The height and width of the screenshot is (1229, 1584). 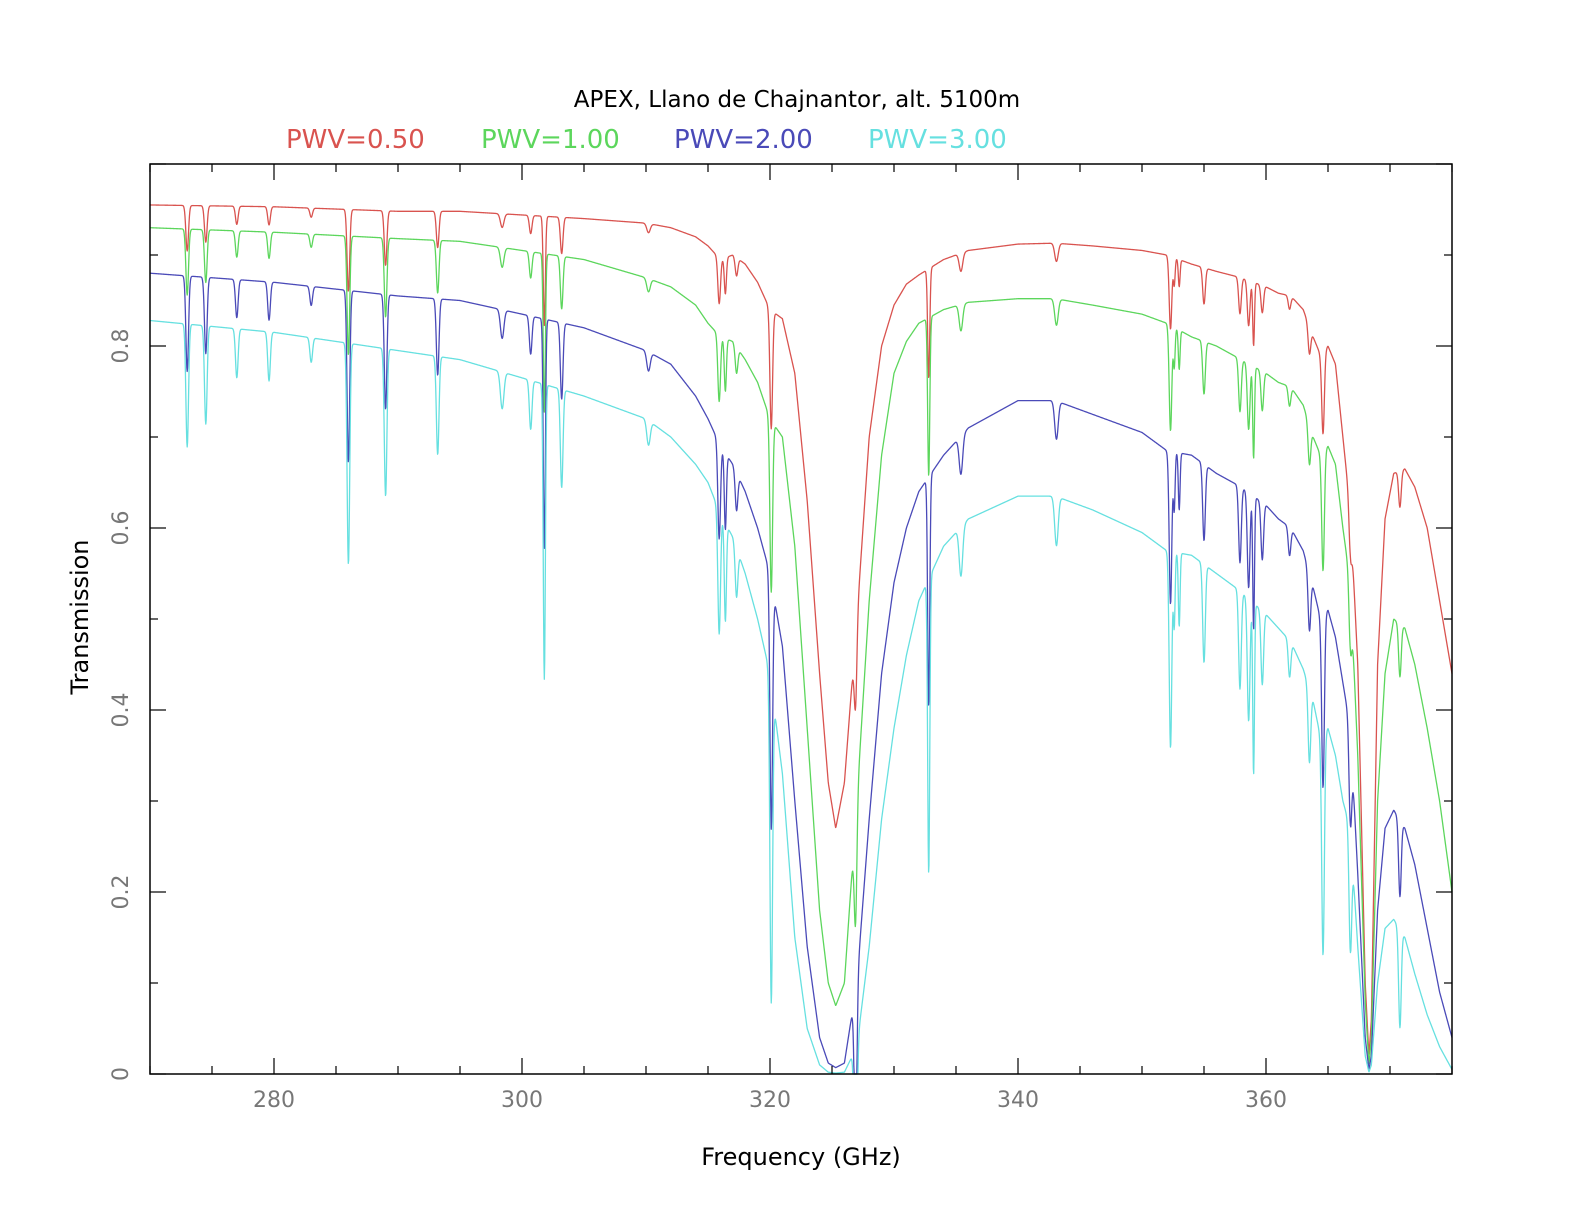 What do you see at coordinates (1018, 1100) in the screenshot?
I see `x-tick-label: 340` at bounding box center [1018, 1100].